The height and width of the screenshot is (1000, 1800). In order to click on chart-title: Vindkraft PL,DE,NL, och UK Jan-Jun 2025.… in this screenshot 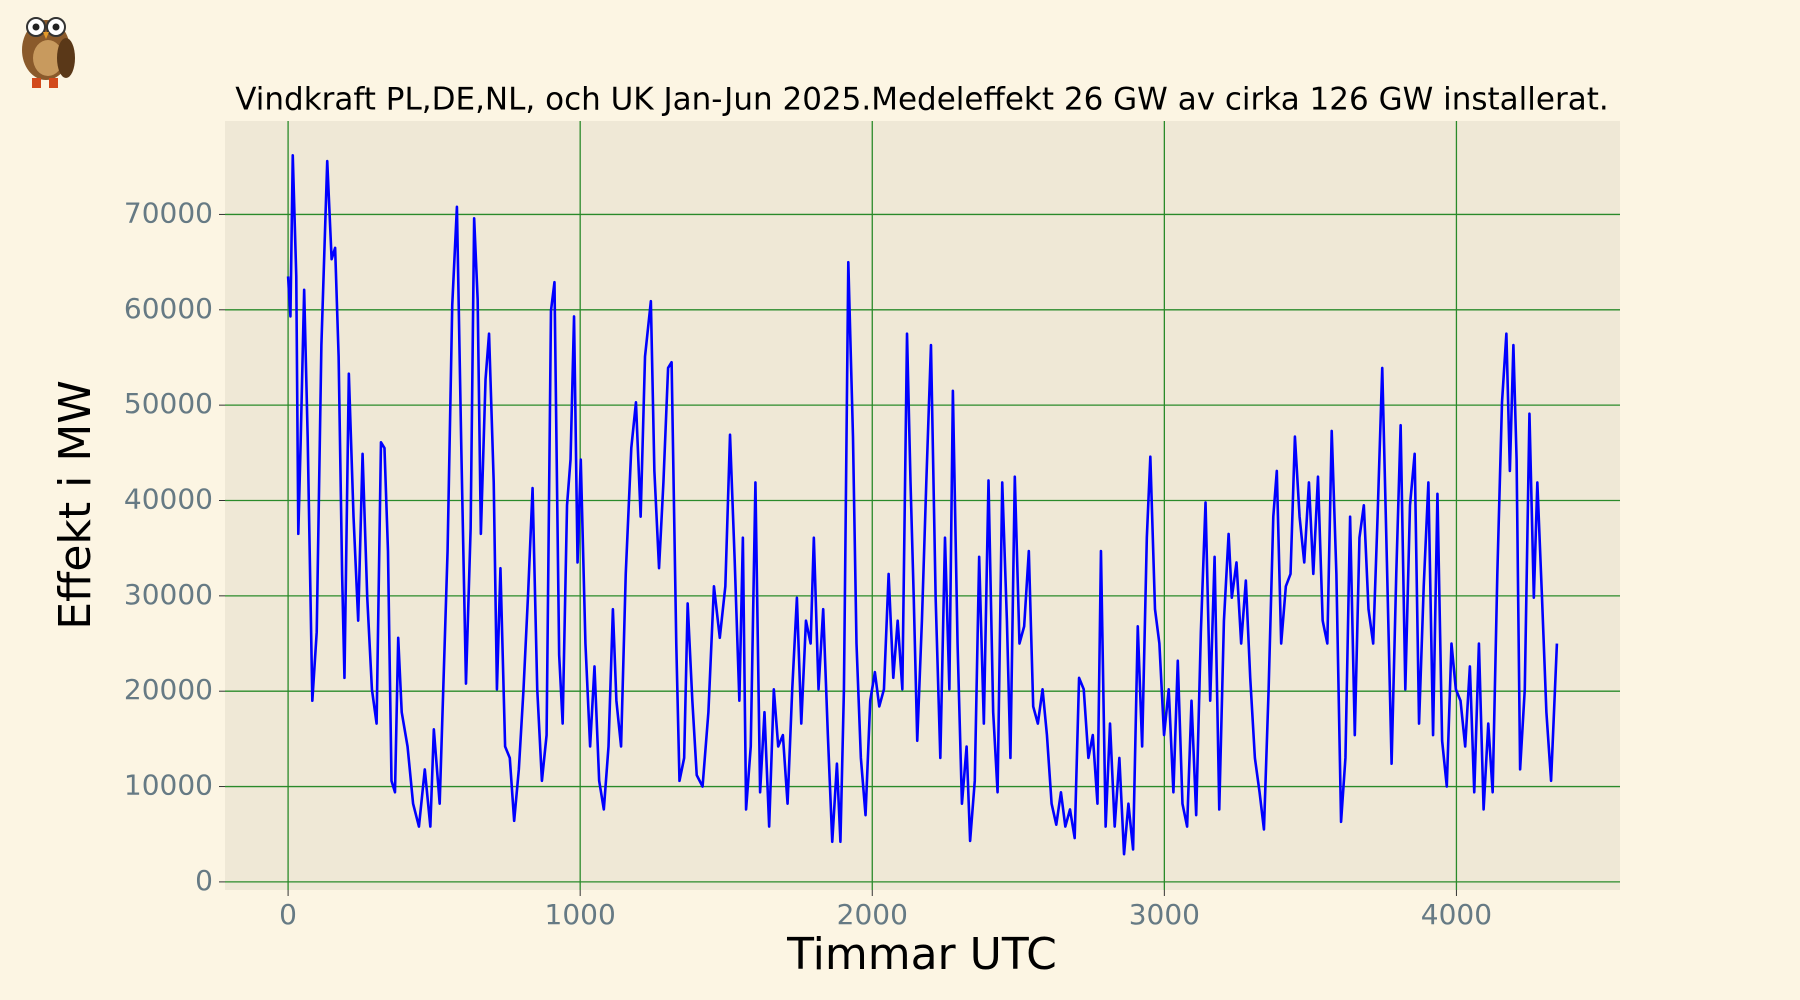, I will do `click(921, 100)`.